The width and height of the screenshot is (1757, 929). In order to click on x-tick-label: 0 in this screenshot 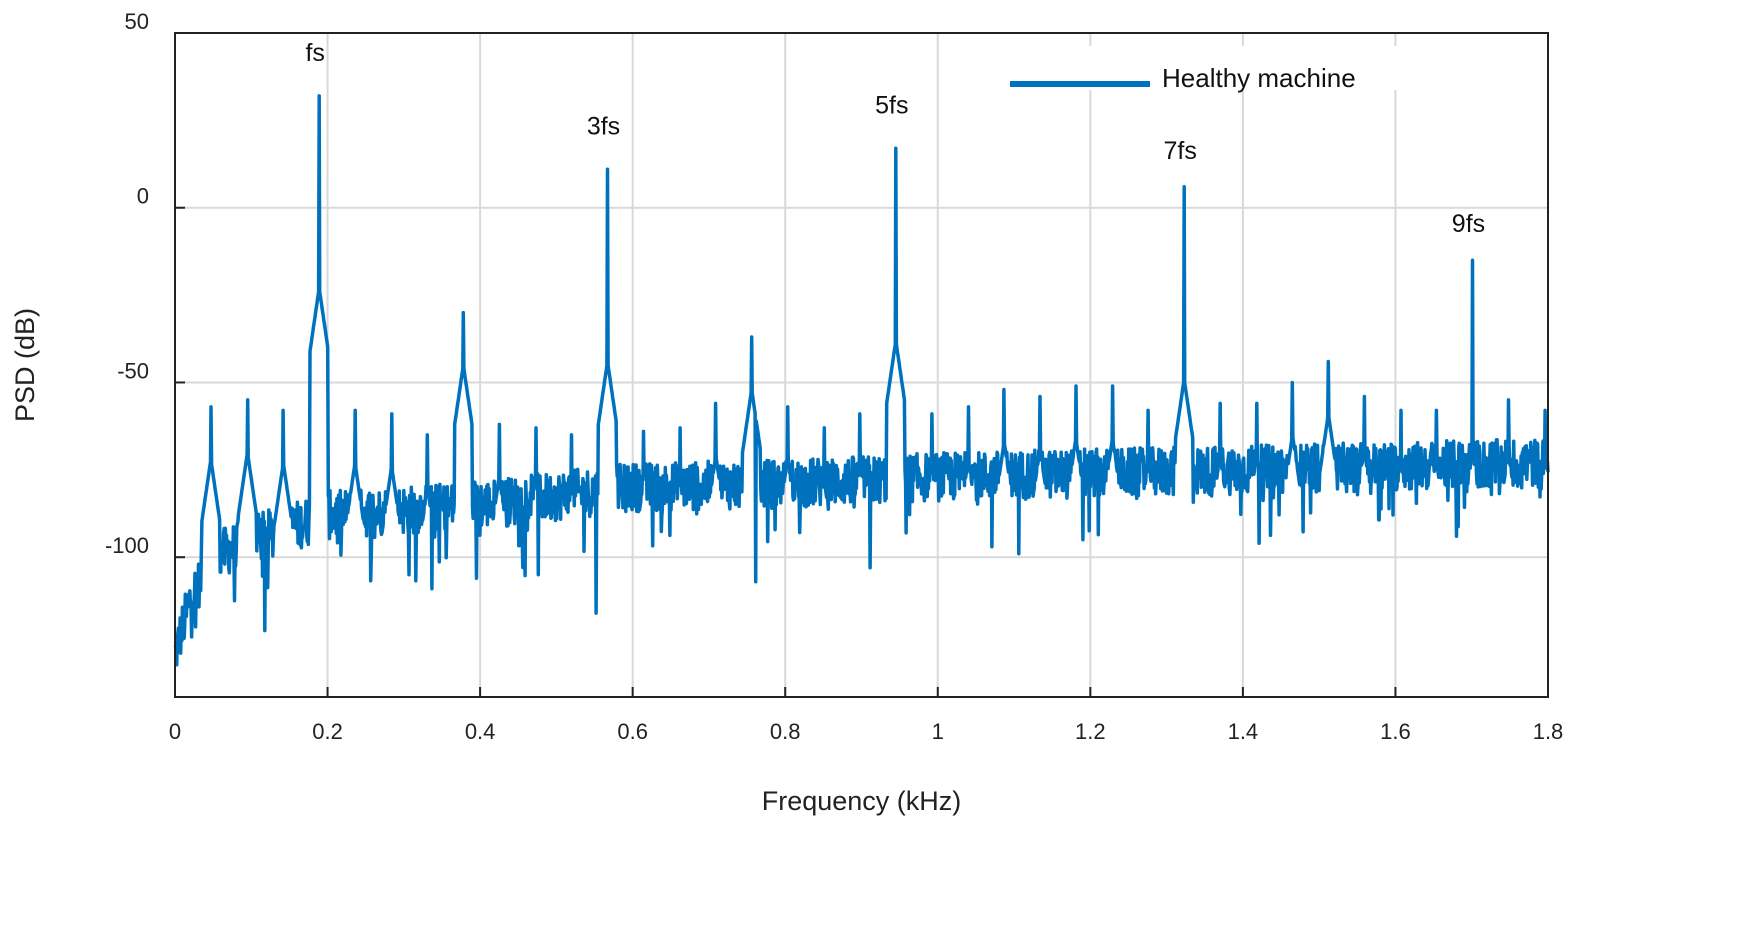, I will do `click(175, 731)`.